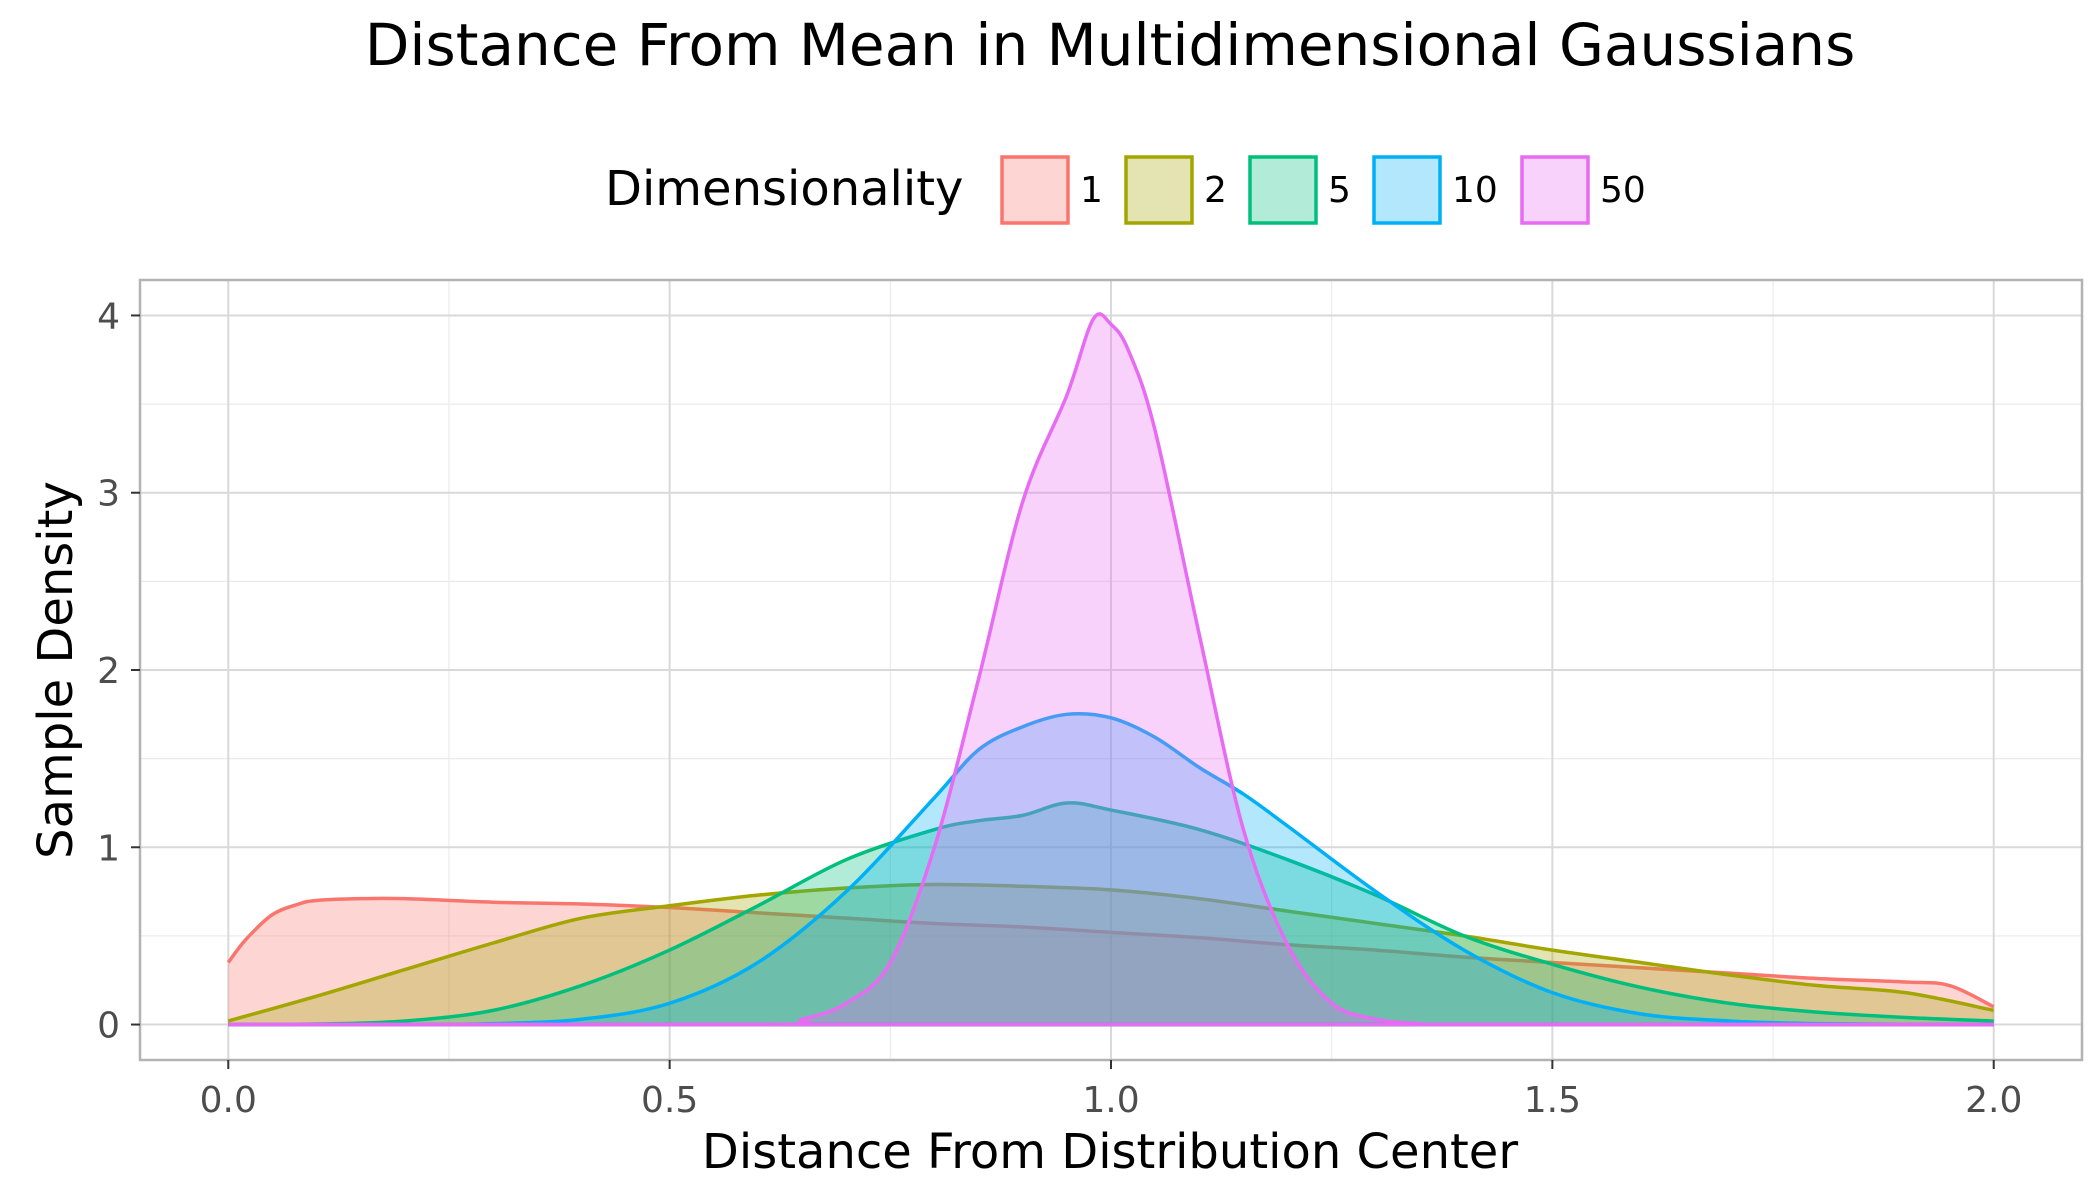 Image resolution: width=2100 pixels, height=1200 pixels. What do you see at coordinates (1215, 190) in the screenshot?
I see `legend-label-2: 2` at bounding box center [1215, 190].